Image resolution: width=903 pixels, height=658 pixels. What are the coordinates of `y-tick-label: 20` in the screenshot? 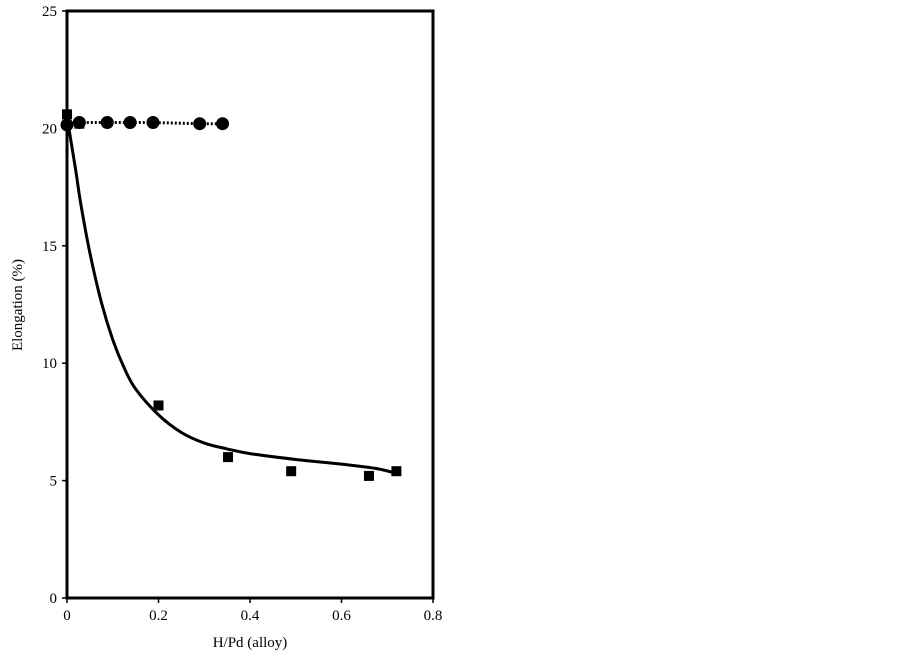 It's located at (49, 129).